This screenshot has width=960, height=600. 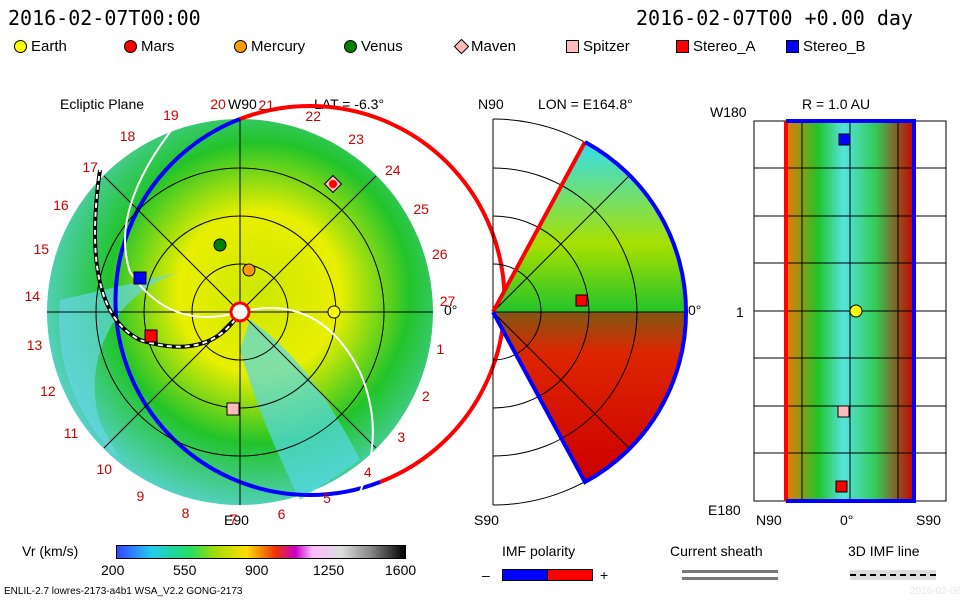 I want to click on carrington-label: 13, so click(x=34, y=344).